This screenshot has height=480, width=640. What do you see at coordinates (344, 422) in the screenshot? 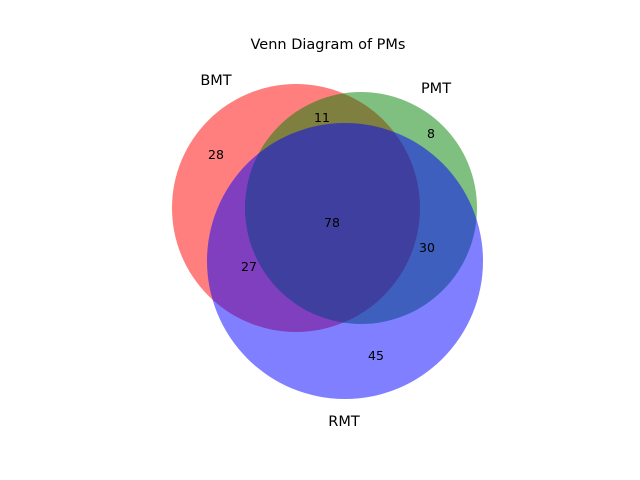
I see `set-label-rmt: RMT` at bounding box center [344, 422].